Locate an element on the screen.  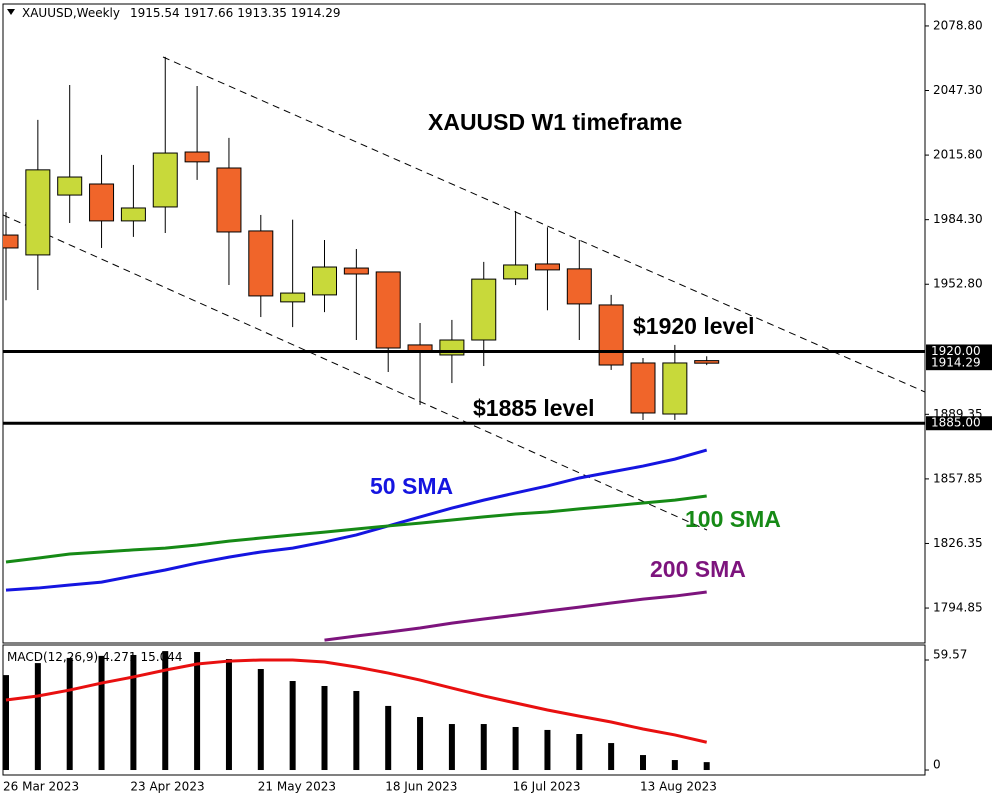
x-tick-label: 26 Mar 2023 is located at coordinates (41, 787).